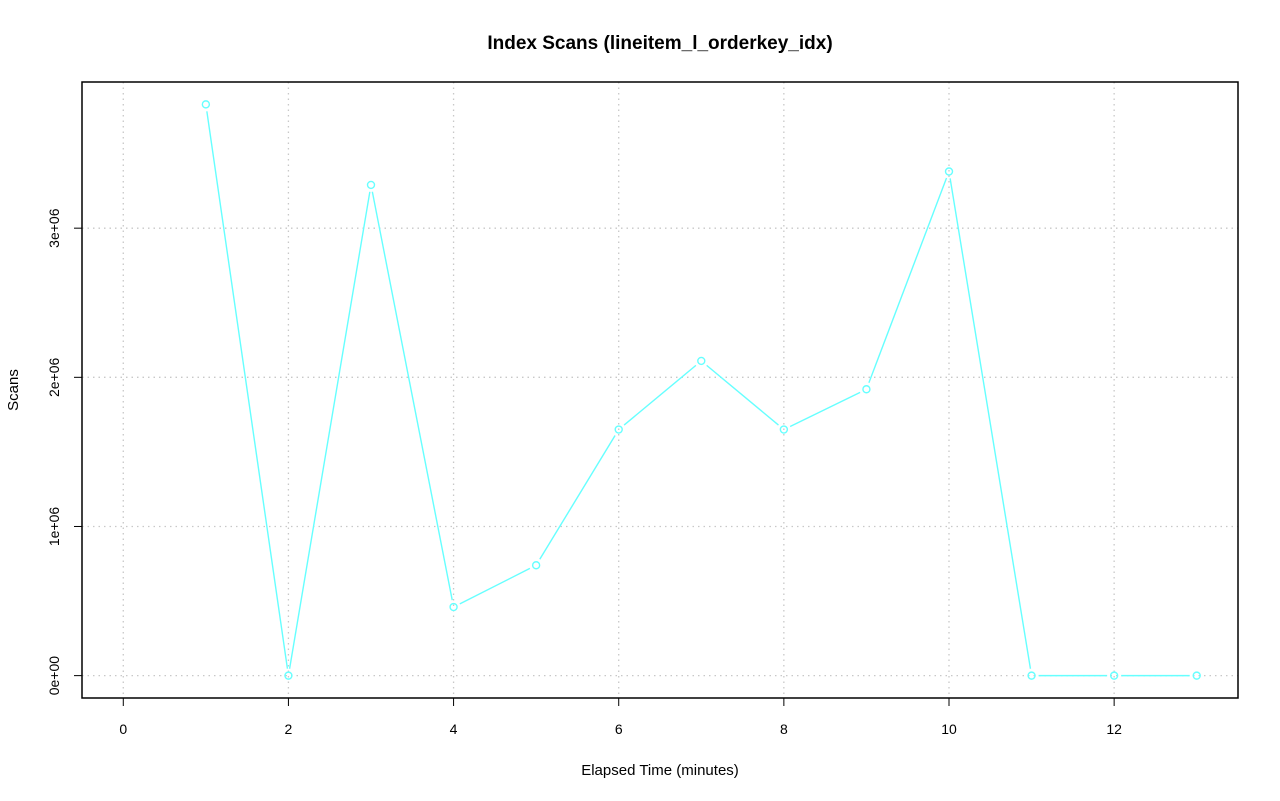 This screenshot has width=1280, height=801. Describe the element at coordinates (1114, 729) in the screenshot. I see `x-tick-label: 12` at that location.